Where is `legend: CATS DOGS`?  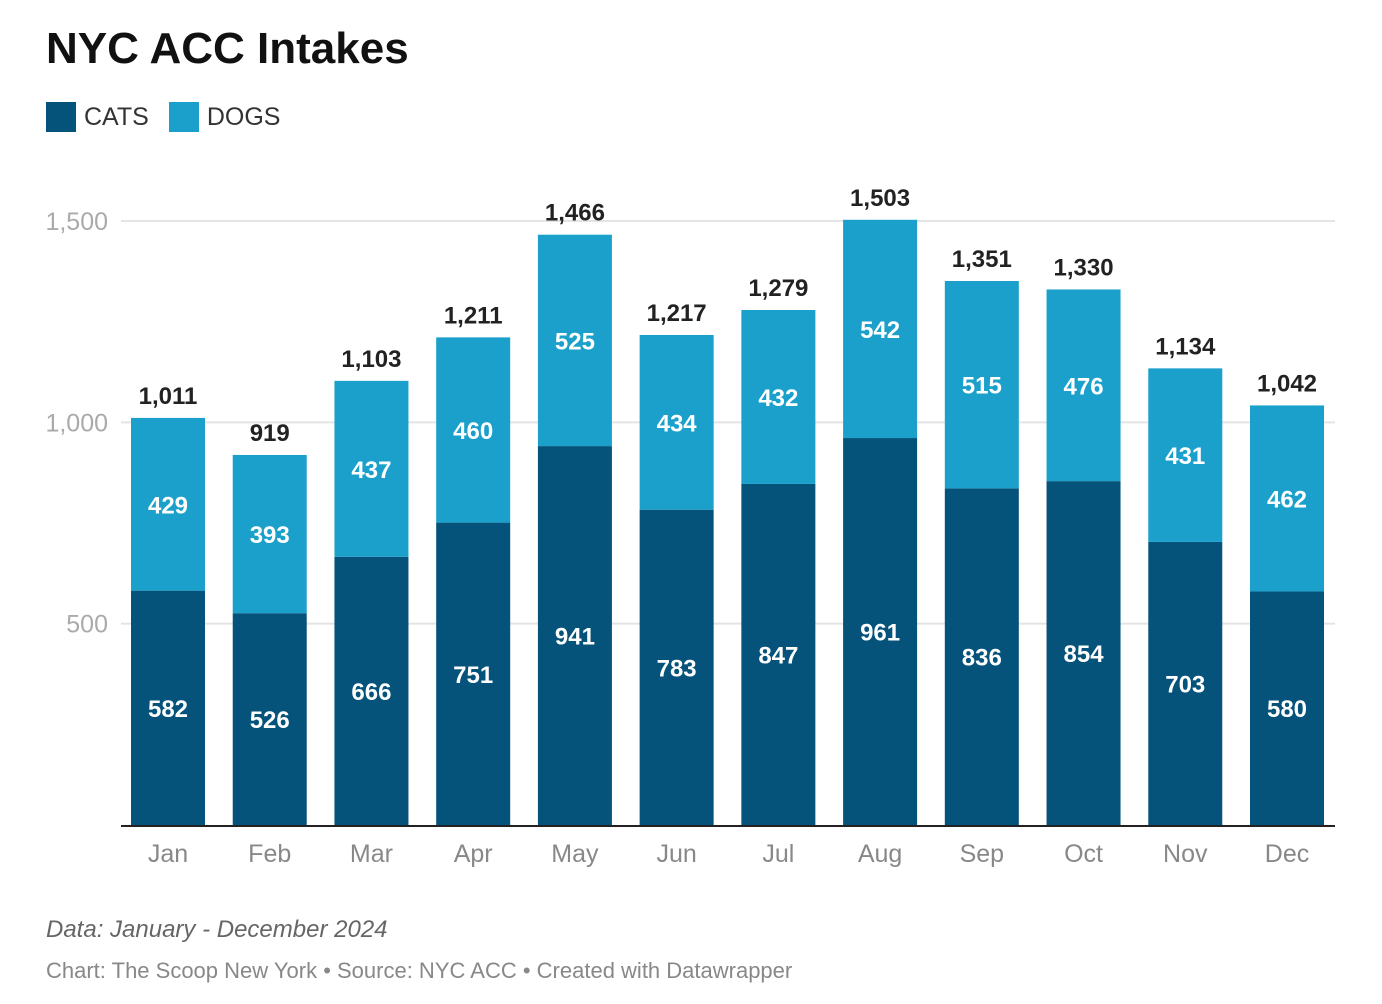 legend: CATS DOGS is located at coordinates (173, 117).